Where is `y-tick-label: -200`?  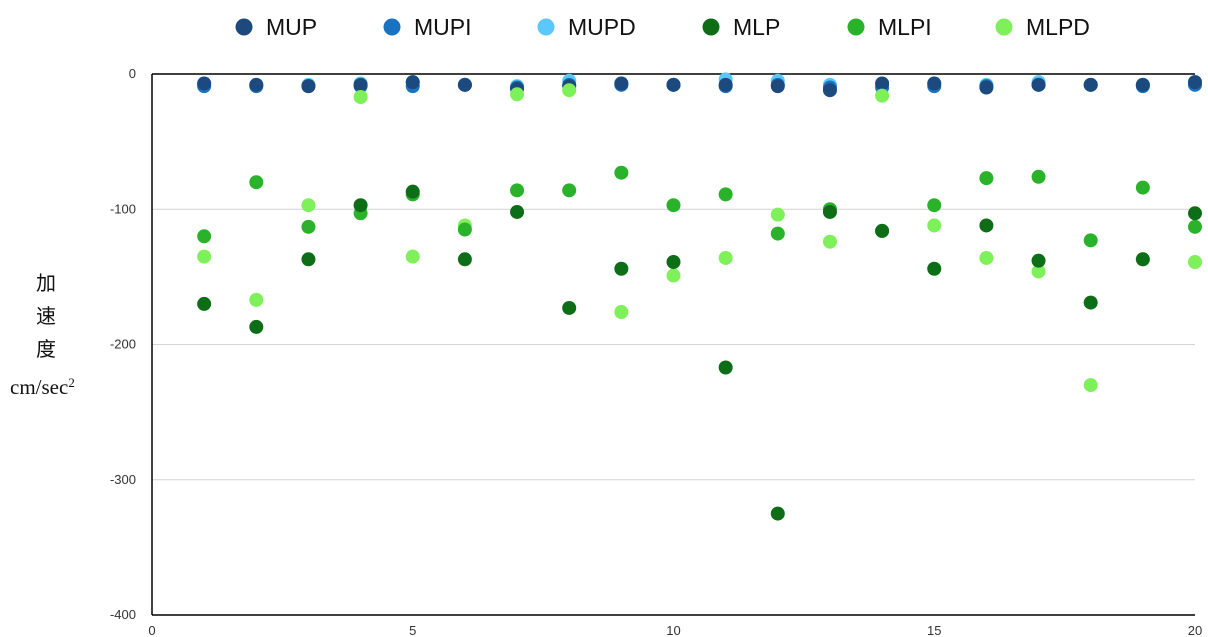
y-tick-label: -200 is located at coordinates (123, 344).